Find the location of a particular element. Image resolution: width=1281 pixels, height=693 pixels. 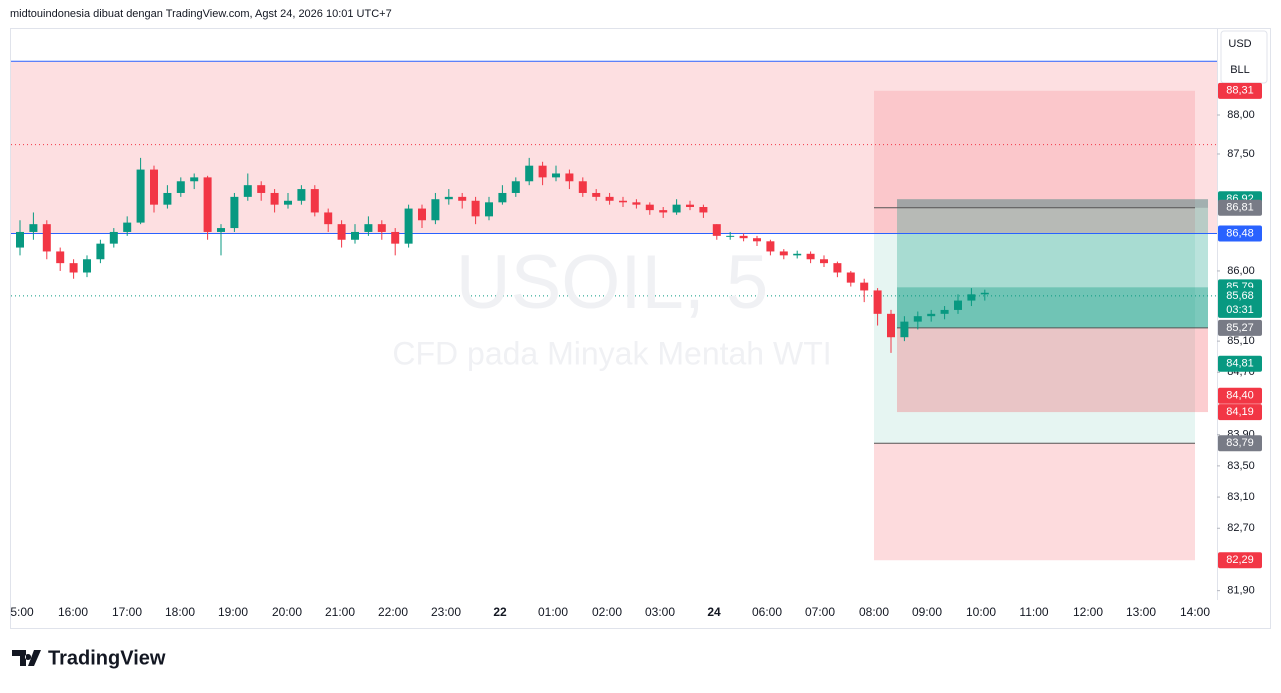

x-tick-label: 09:00 is located at coordinates (927, 612).